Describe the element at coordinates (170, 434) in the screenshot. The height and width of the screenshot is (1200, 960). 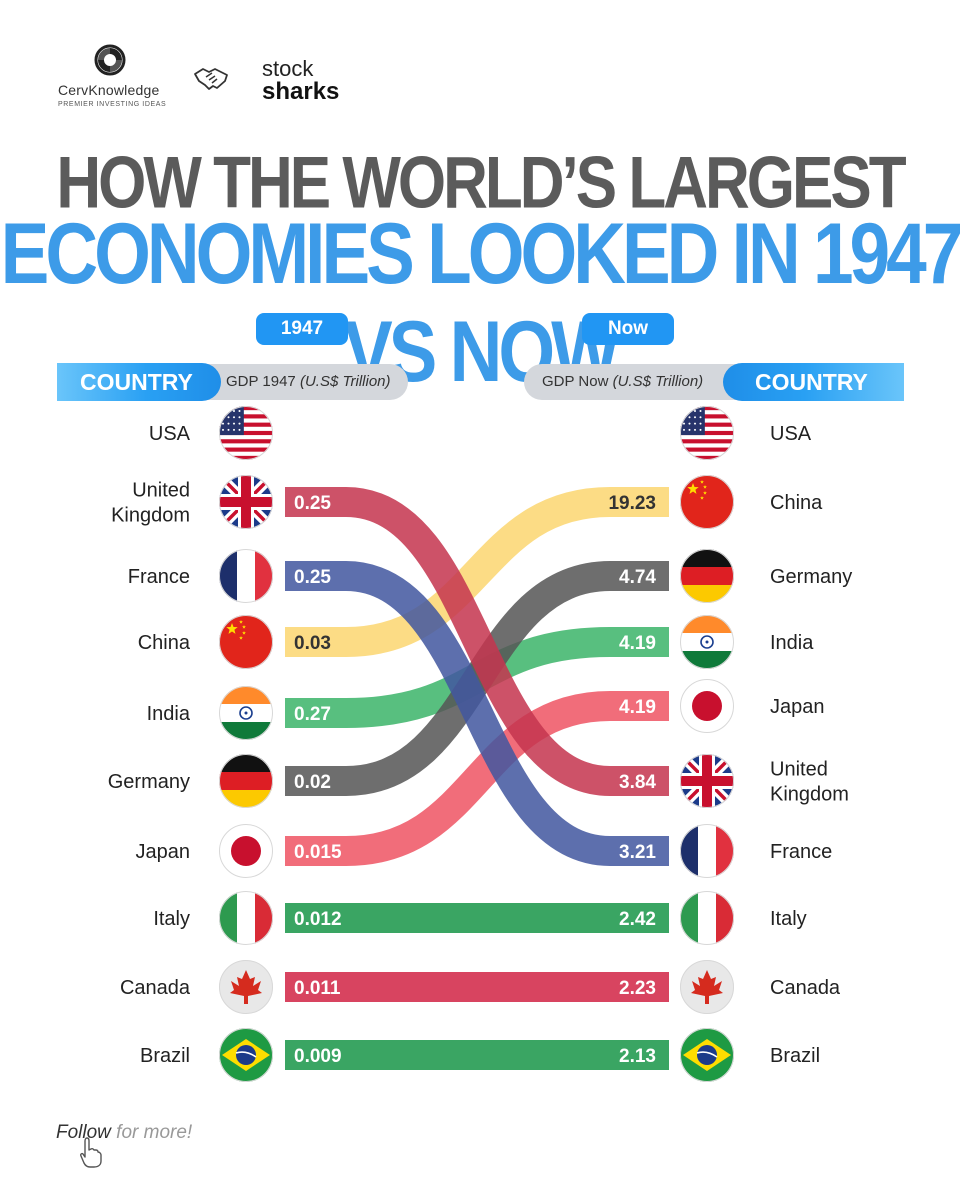
I see `country-label-left-usa: USA` at that location.